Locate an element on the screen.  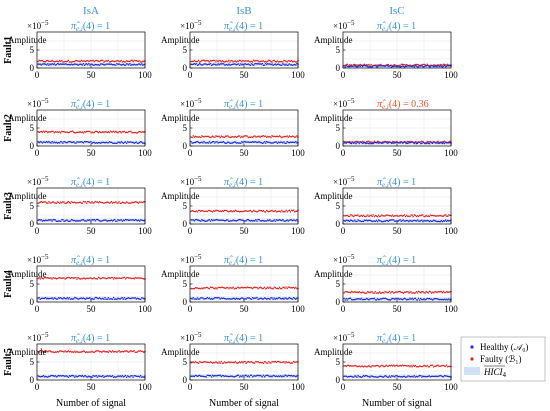
row-label-3: Fault3 is located at coordinates (8, 206).